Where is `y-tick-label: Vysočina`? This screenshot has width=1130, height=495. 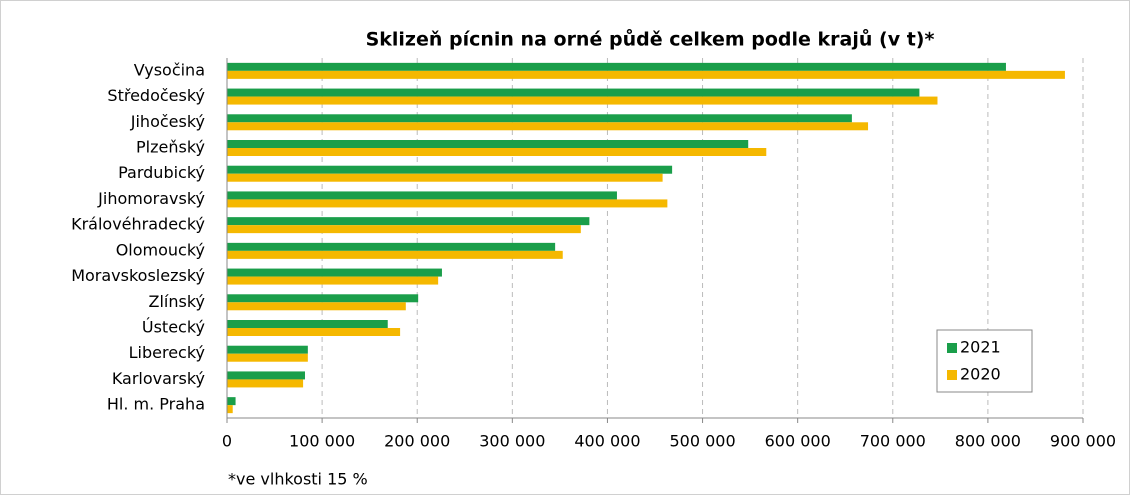 y-tick-label: Vysočina is located at coordinates (169, 69).